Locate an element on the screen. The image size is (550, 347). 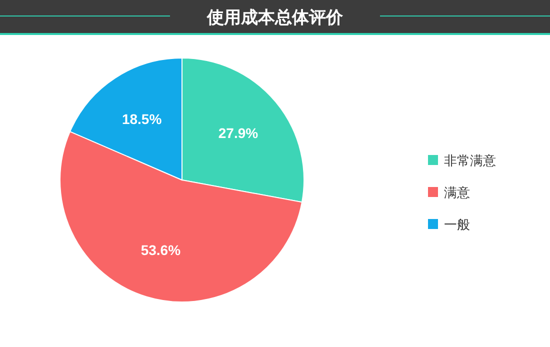
data-label: 18.5% is located at coordinates (142, 118).